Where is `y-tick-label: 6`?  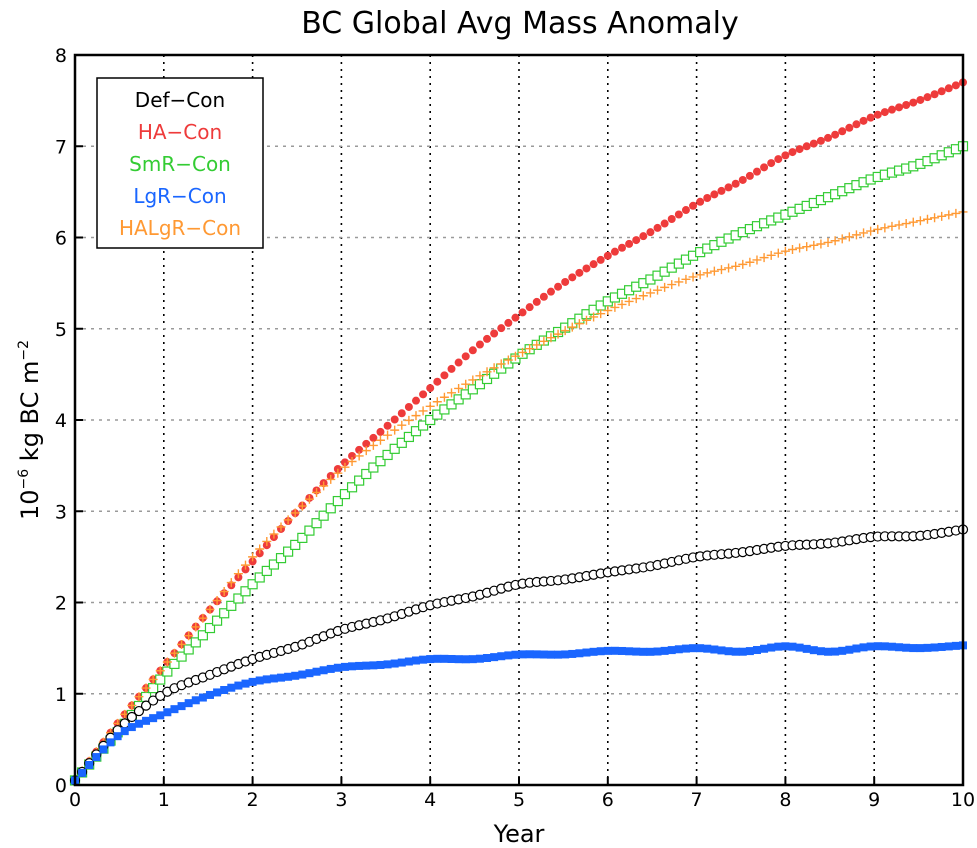 y-tick-label: 6 is located at coordinates (61, 239).